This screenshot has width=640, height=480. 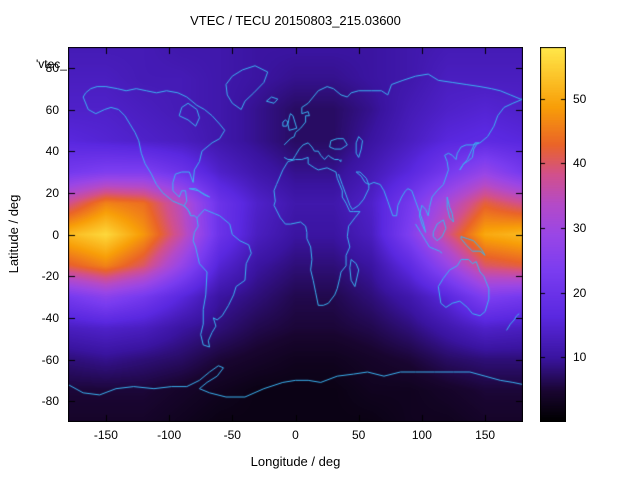 What do you see at coordinates (580, 163) in the screenshot?
I see `colorbar-tick-label: 40` at bounding box center [580, 163].